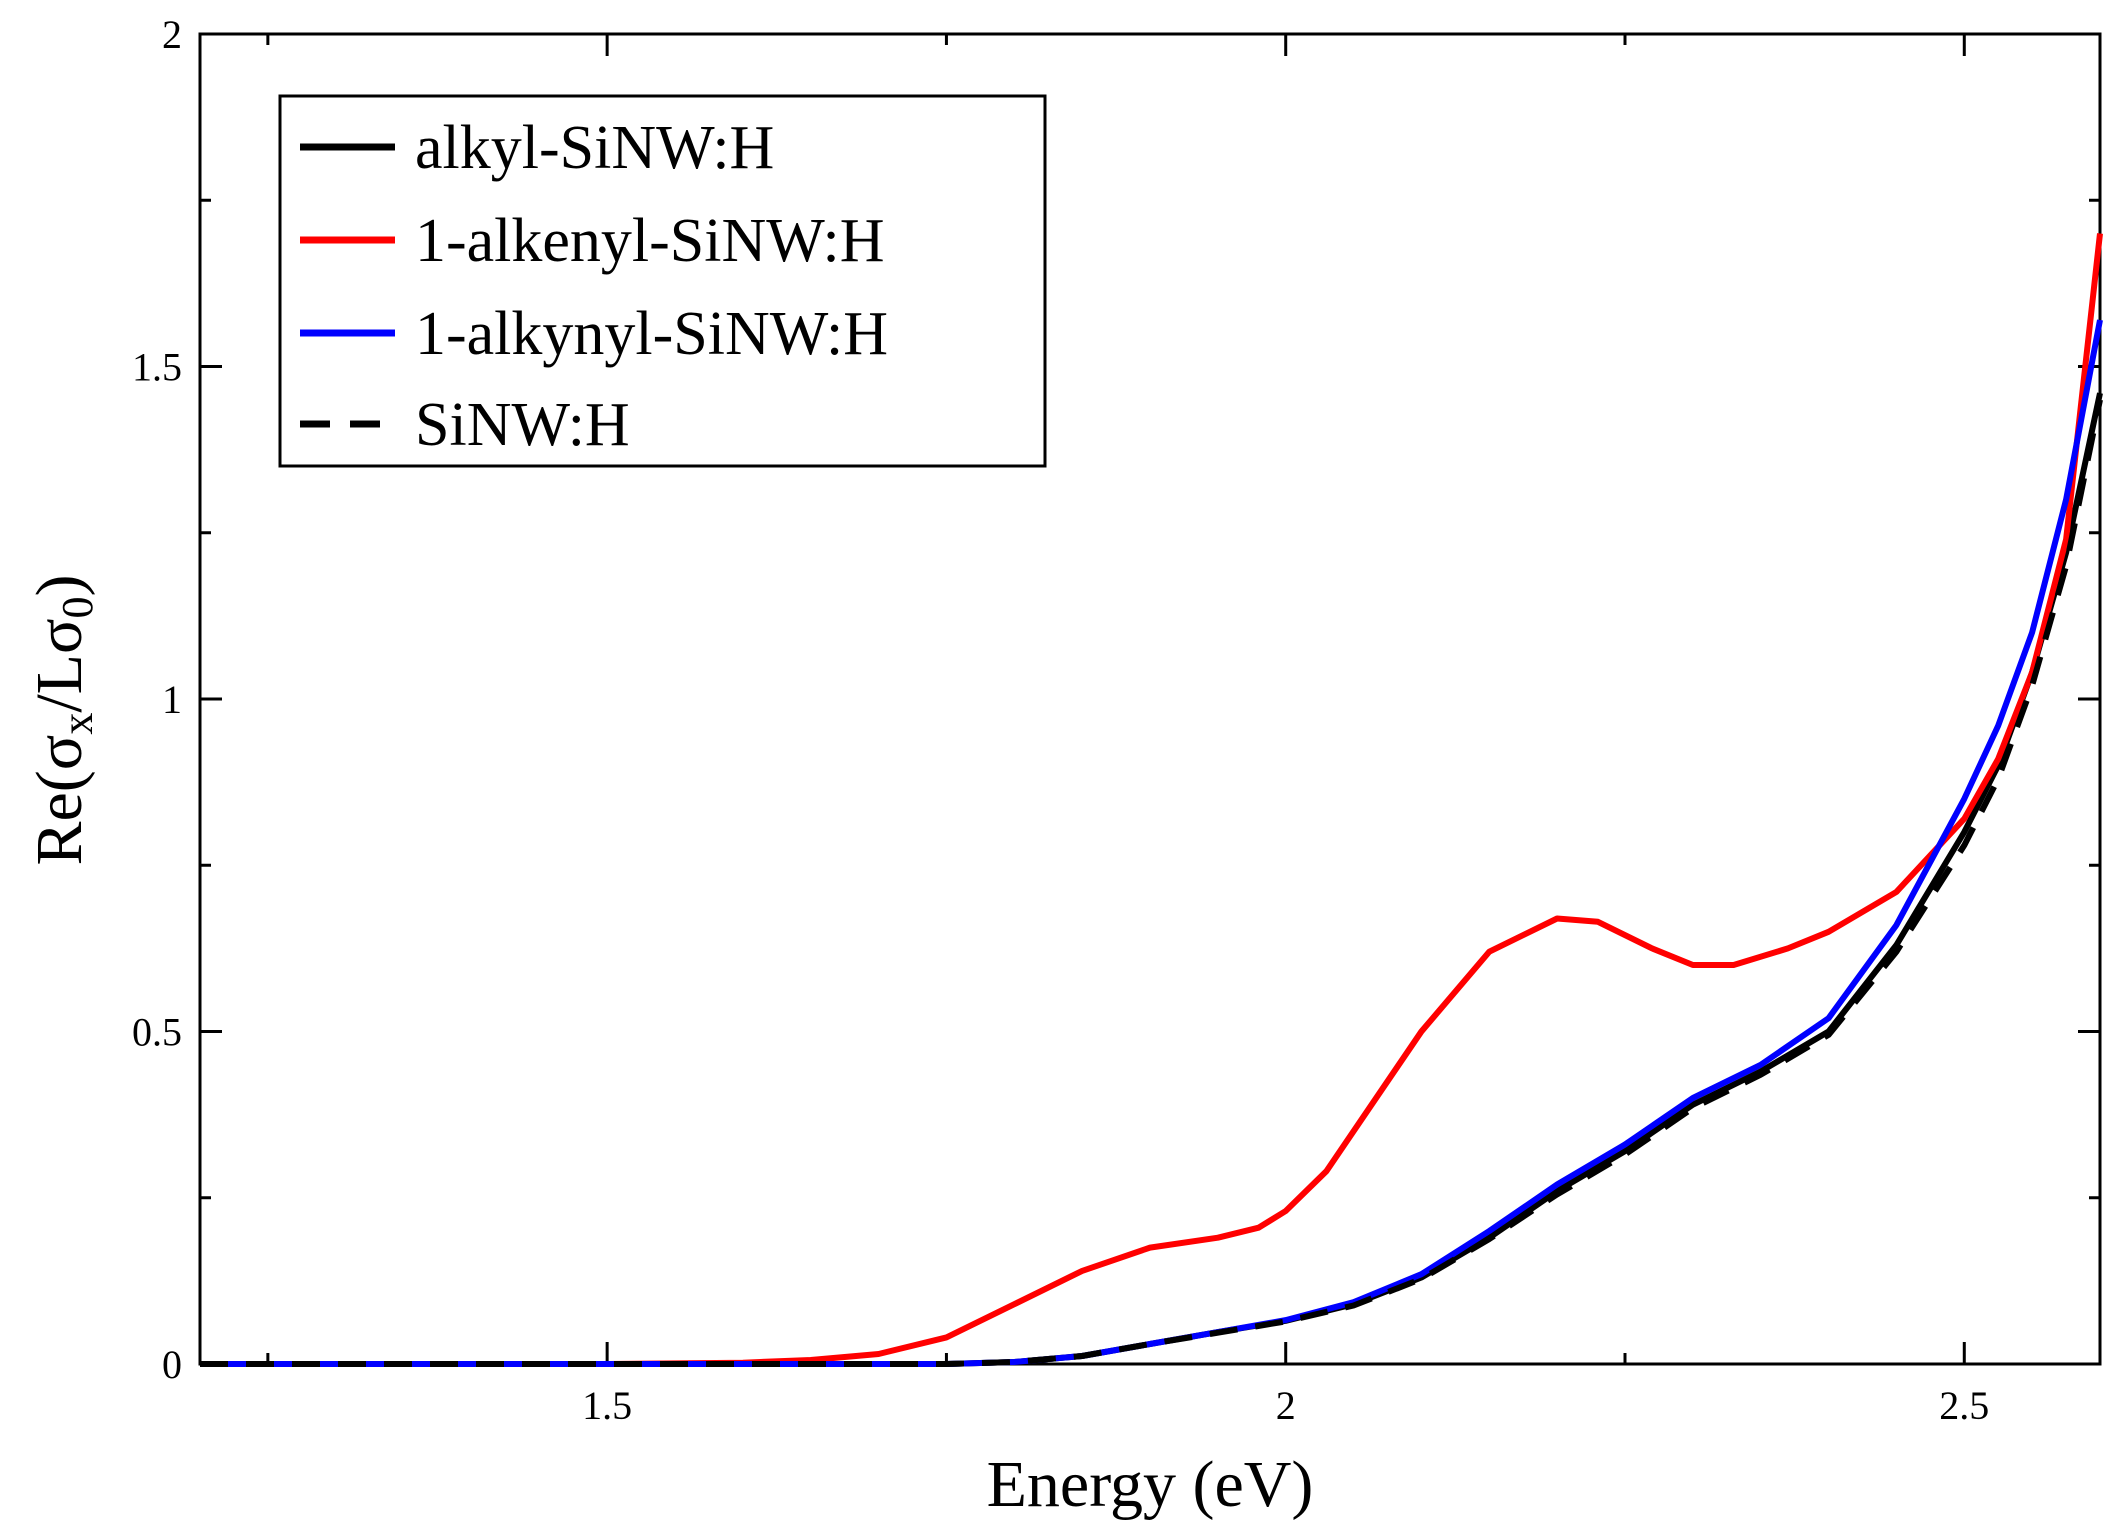 The width and height of the screenshot is (2120, 1536). What do you see at coordinates (62, 719) in the screenshot?
I see `y-axis-label: Re(σx/Lσ0)` at bounding box center [62, 719].